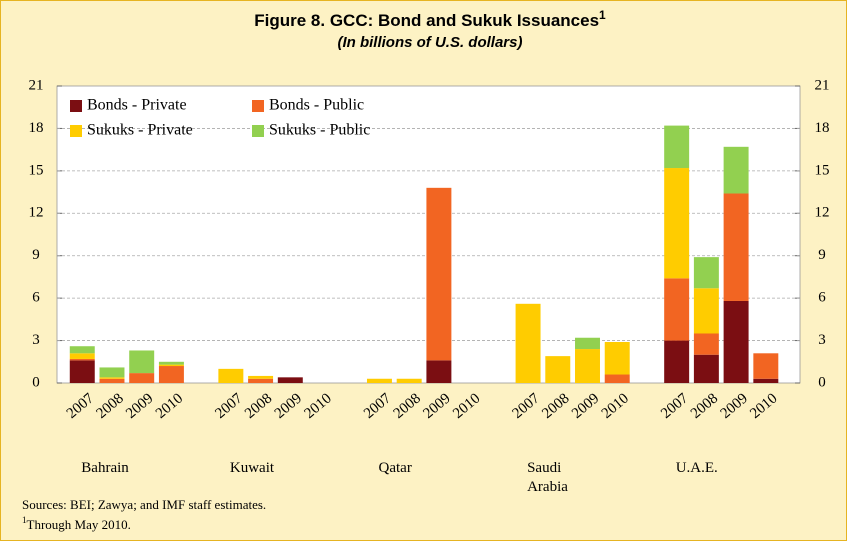 Image resolution: width=847 pixels, height=541 pixels. I want to click on y-tick-label: 0, so click(36, 382).